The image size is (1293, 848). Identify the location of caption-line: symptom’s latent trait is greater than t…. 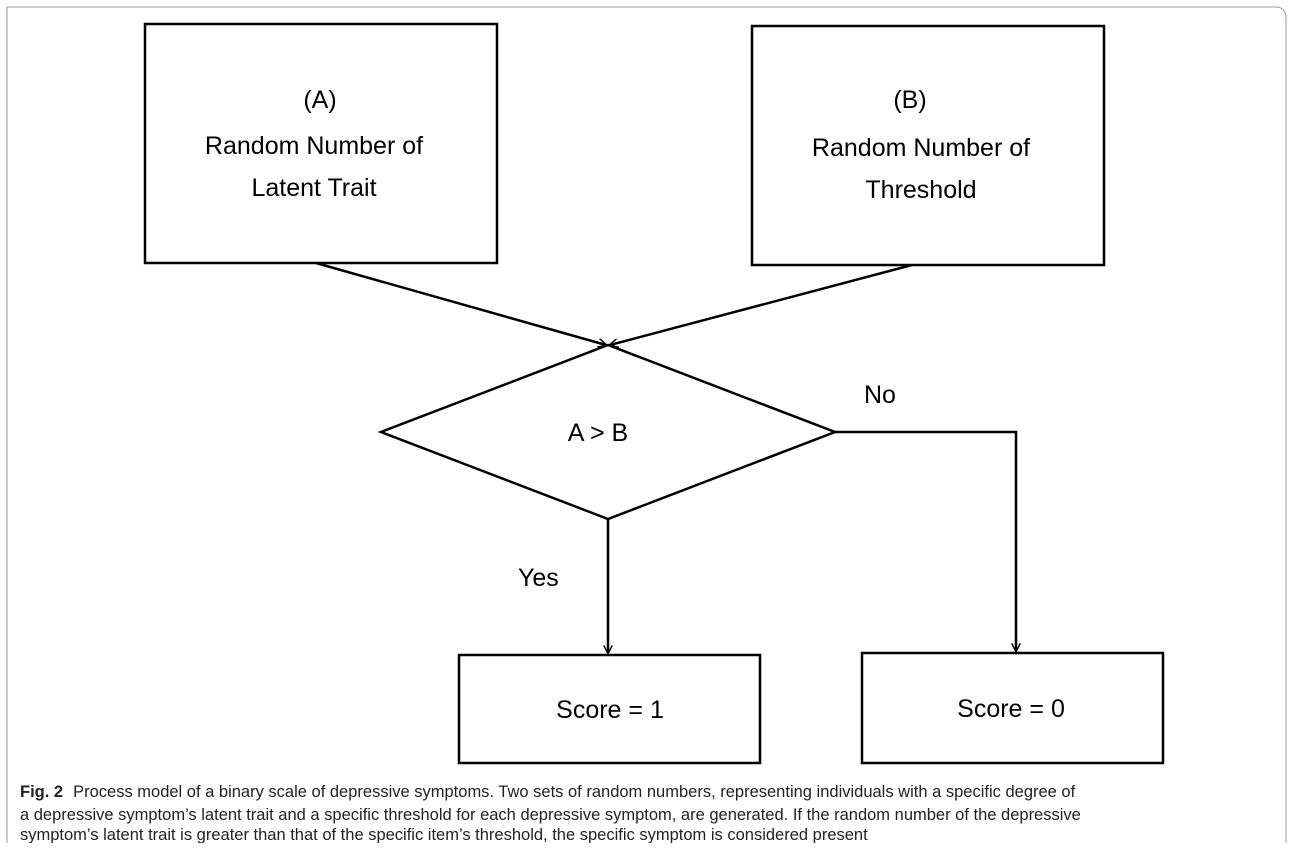
(444, 834).